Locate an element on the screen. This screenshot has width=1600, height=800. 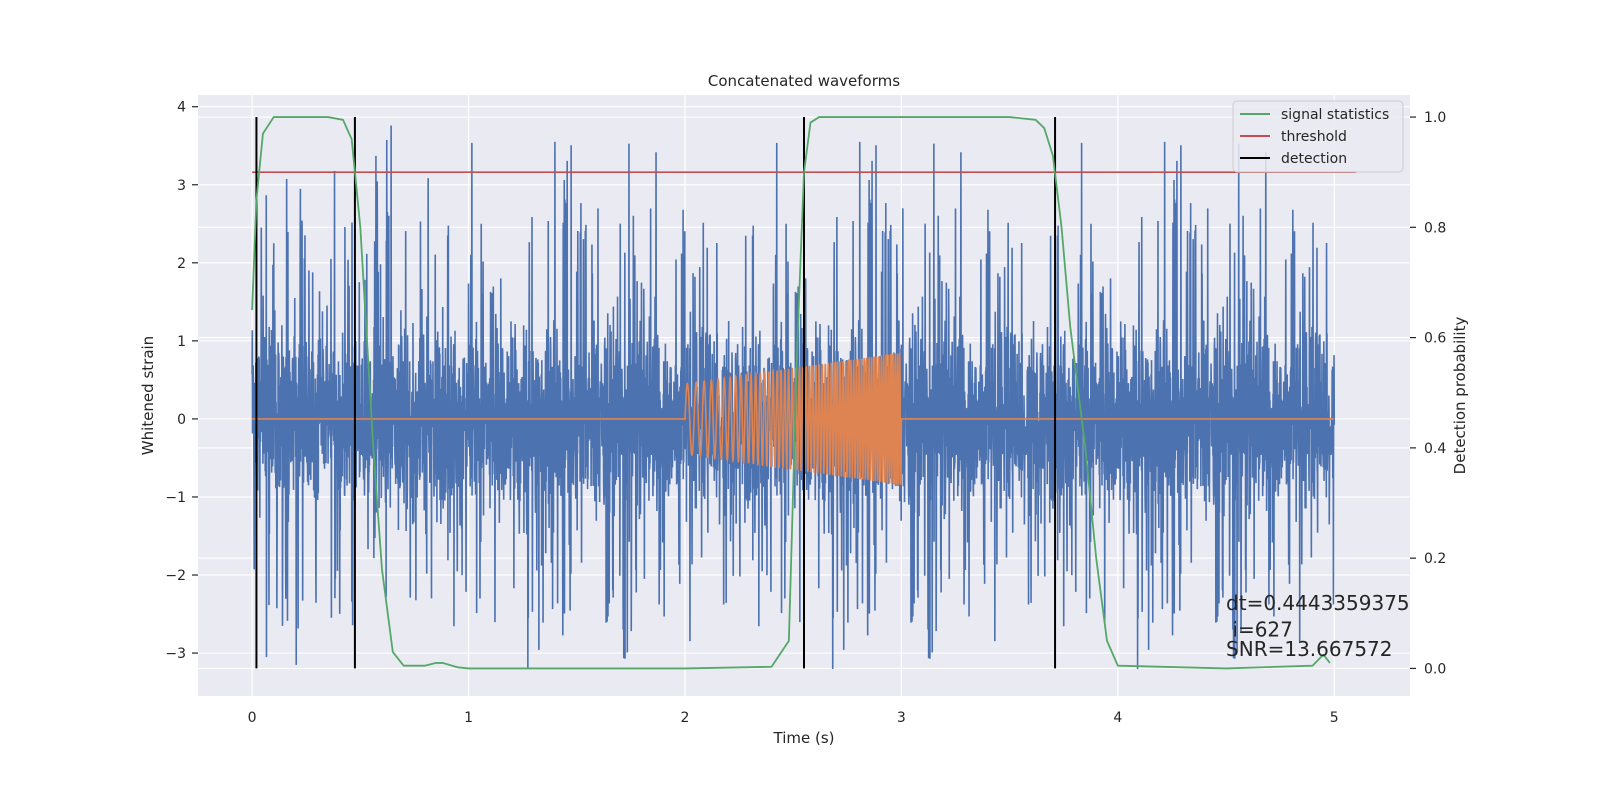
legend-box is located at coordinates (1318, 136).